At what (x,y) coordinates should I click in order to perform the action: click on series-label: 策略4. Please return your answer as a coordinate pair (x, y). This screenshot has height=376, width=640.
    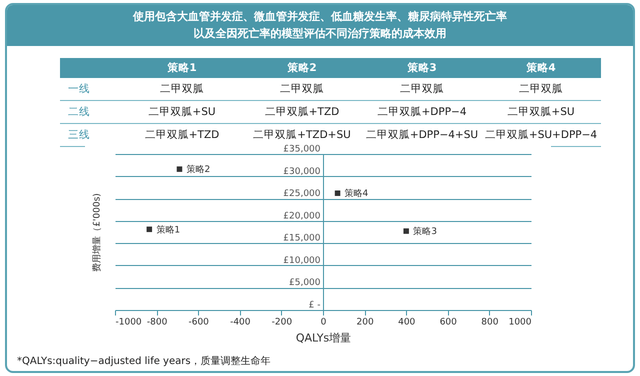
    Looking at the image, I should click on (356, 194).